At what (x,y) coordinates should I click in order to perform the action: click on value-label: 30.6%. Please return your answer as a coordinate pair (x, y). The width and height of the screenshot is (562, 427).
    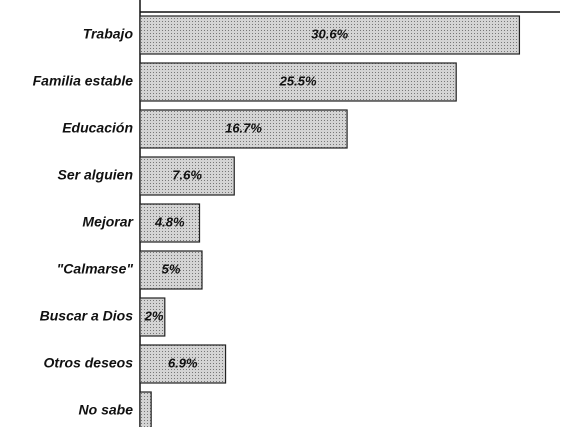
    Looking at the image, I should click on (329, 33).